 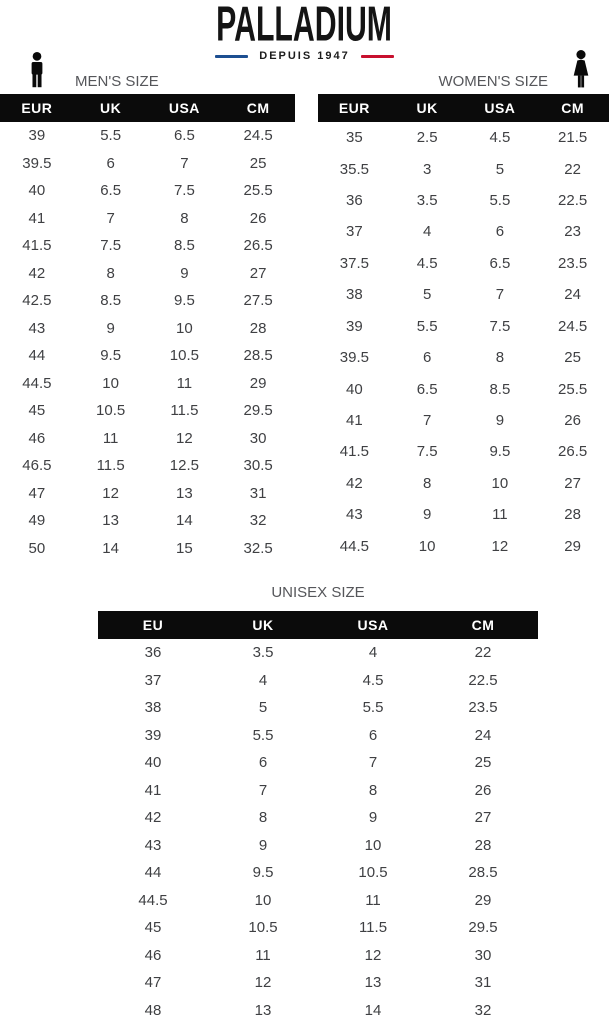 I want to click on brand-logo: PALLADIUM, so click(x=304, y=26).